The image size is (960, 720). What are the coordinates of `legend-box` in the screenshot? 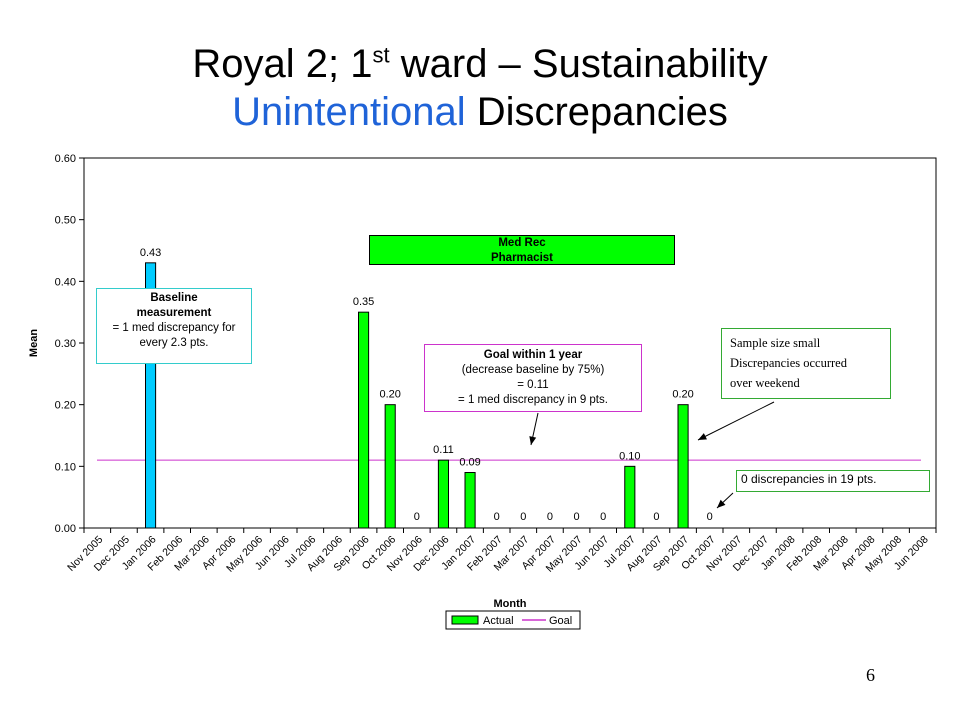 It's located at (513, 620).